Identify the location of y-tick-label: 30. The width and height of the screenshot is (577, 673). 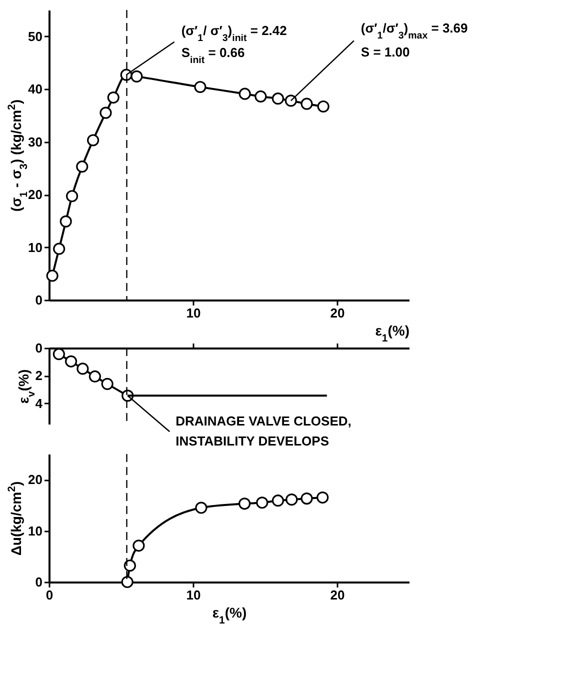
(35, 142).